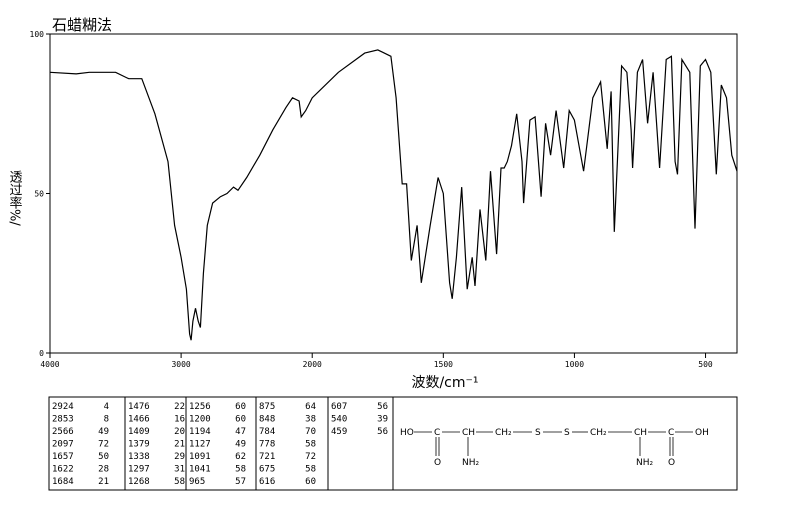  I want to click on x-tick-label: 3000, so click(180, 364).